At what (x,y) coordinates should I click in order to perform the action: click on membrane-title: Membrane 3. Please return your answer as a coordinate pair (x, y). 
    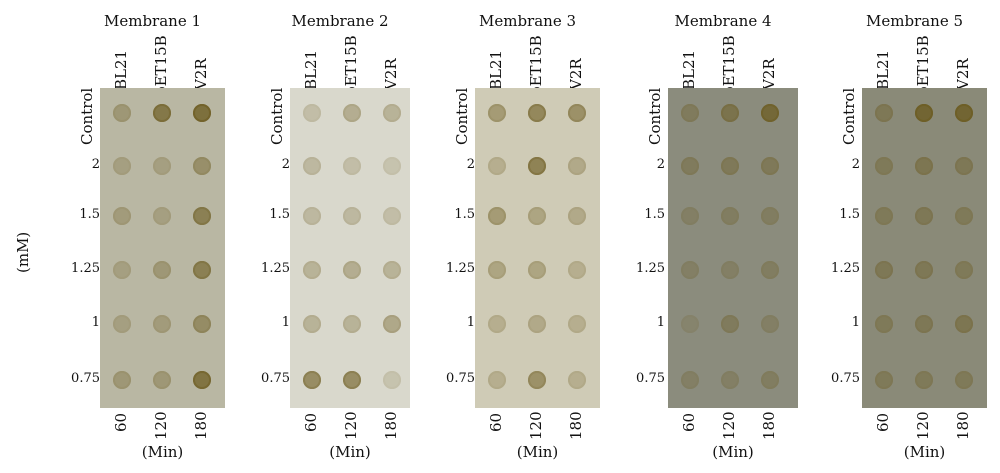
    Looking at the image, I should click on (527, 21).